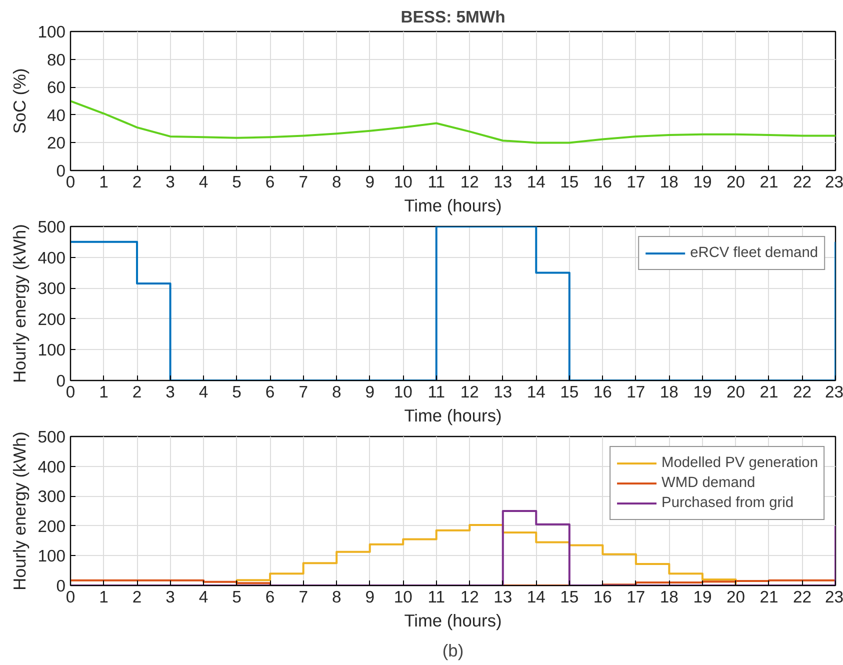 Image resolution: width=843 pixels, height=665 pixels. I want to click on y-tick-label: 40, so click(56, 115).